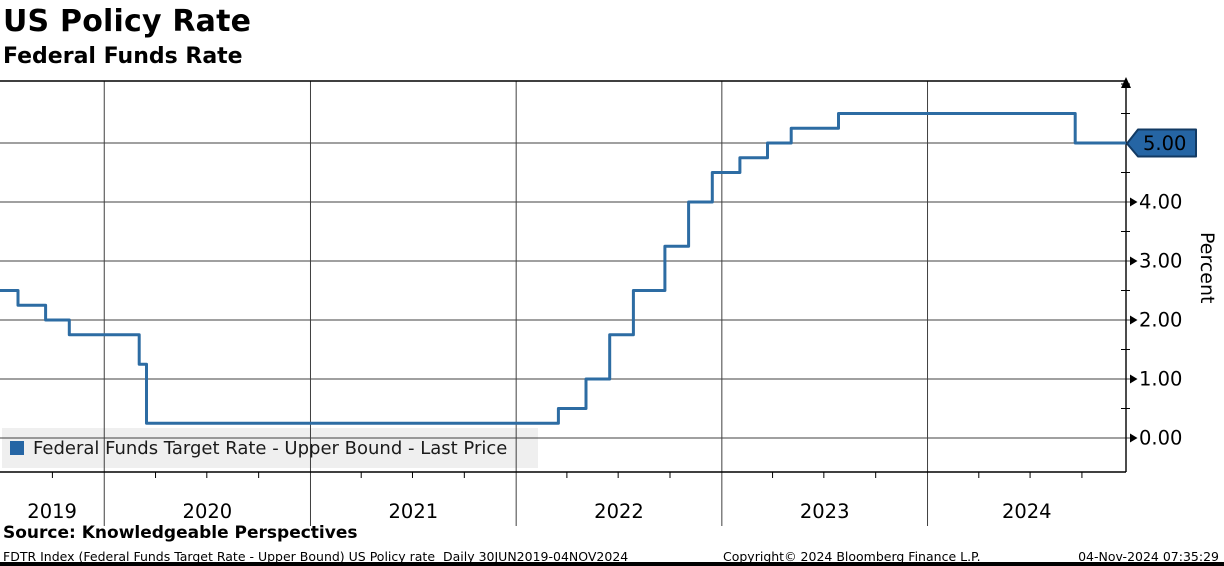 Image resolution: width=1224 pixels, height=566 pixels. What do you see at coordinates (1027, 511) in the screenshot?
I see `x-year-label: 2024` at bounding box center [1027, 511].